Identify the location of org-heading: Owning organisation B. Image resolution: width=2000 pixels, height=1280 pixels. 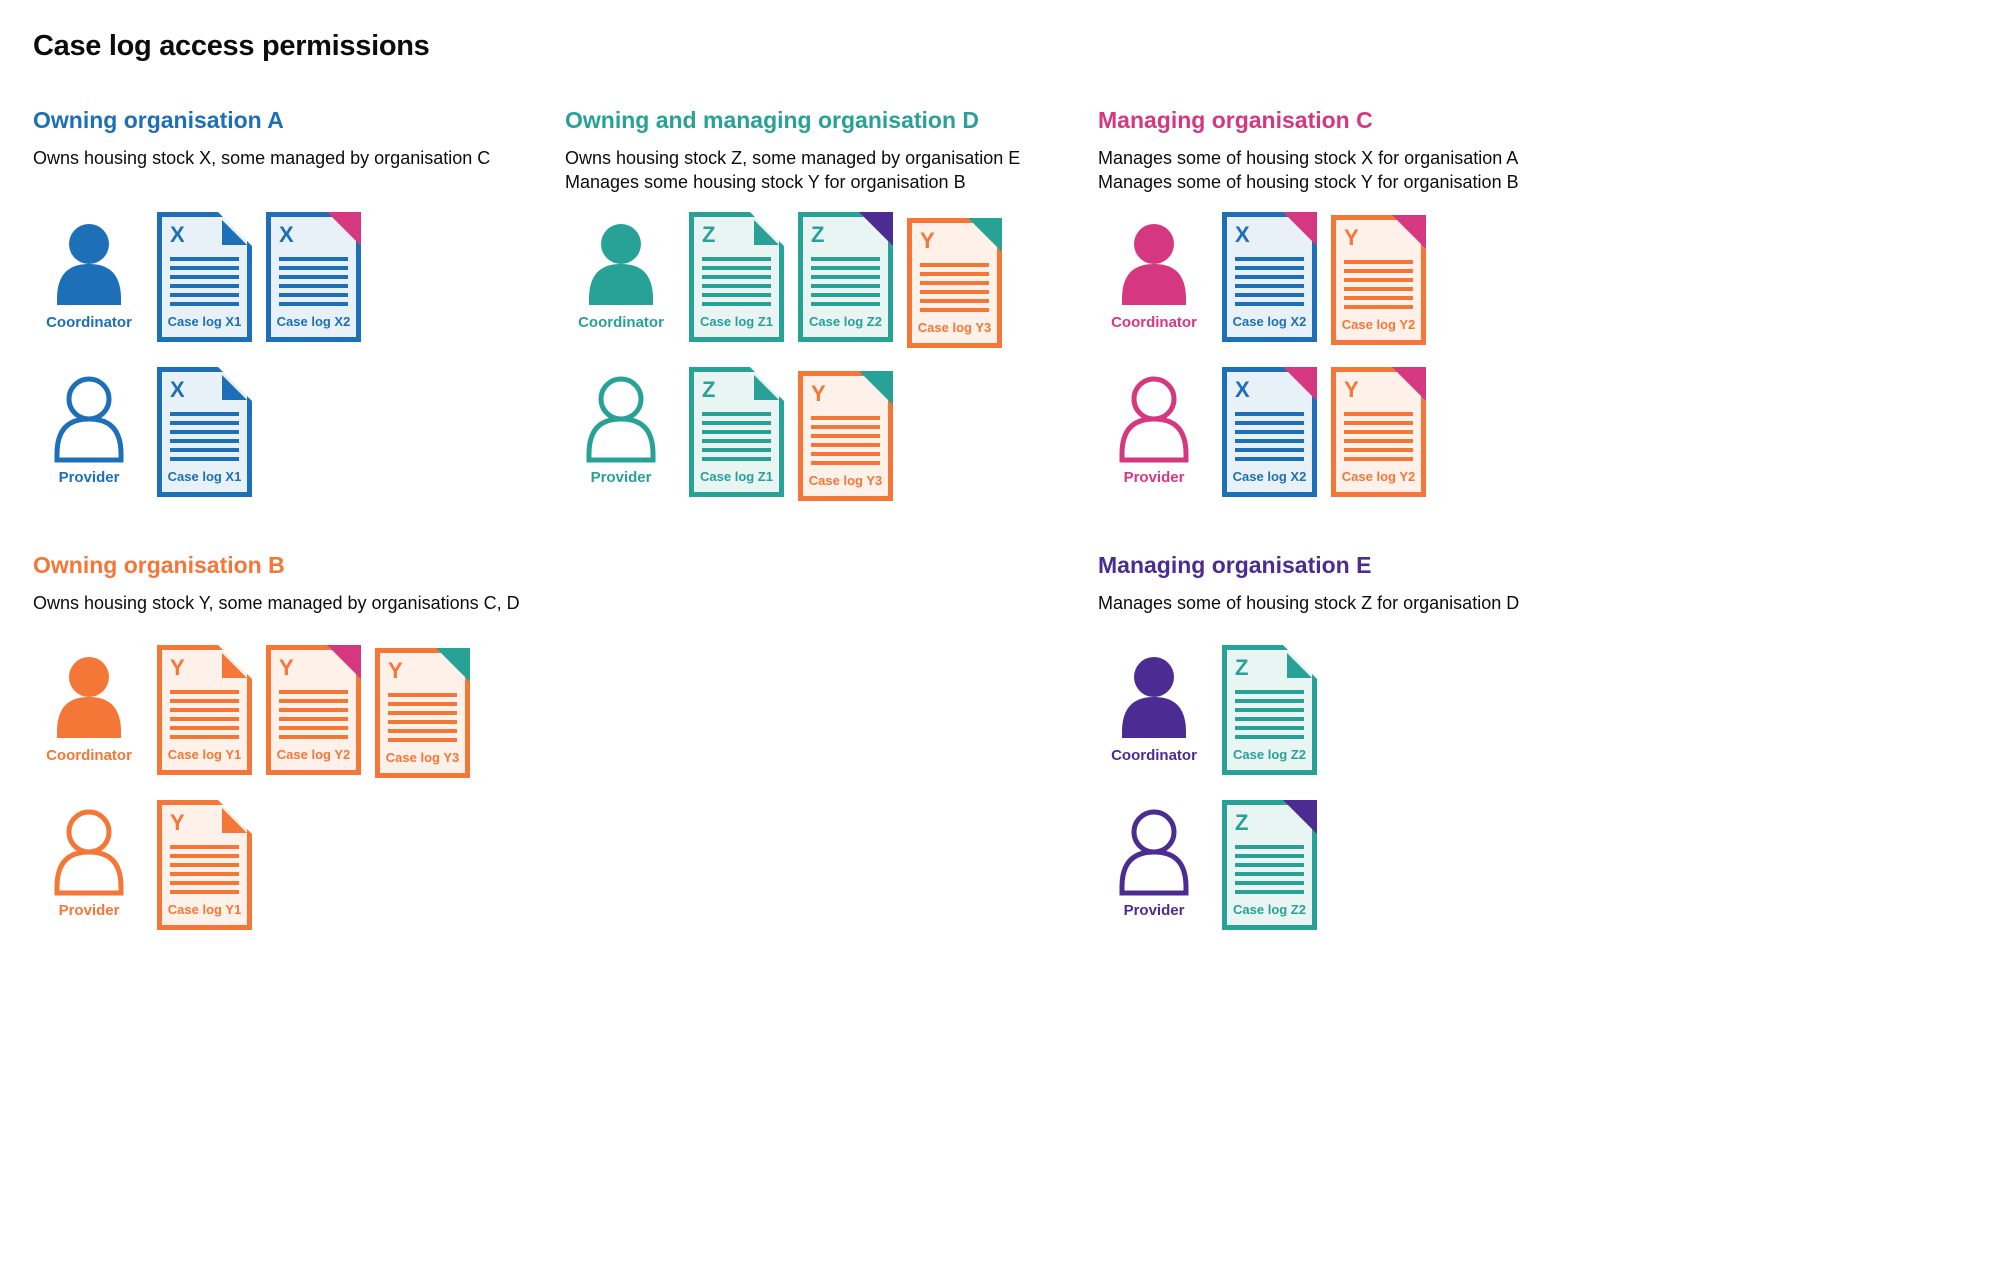
(159, 565).